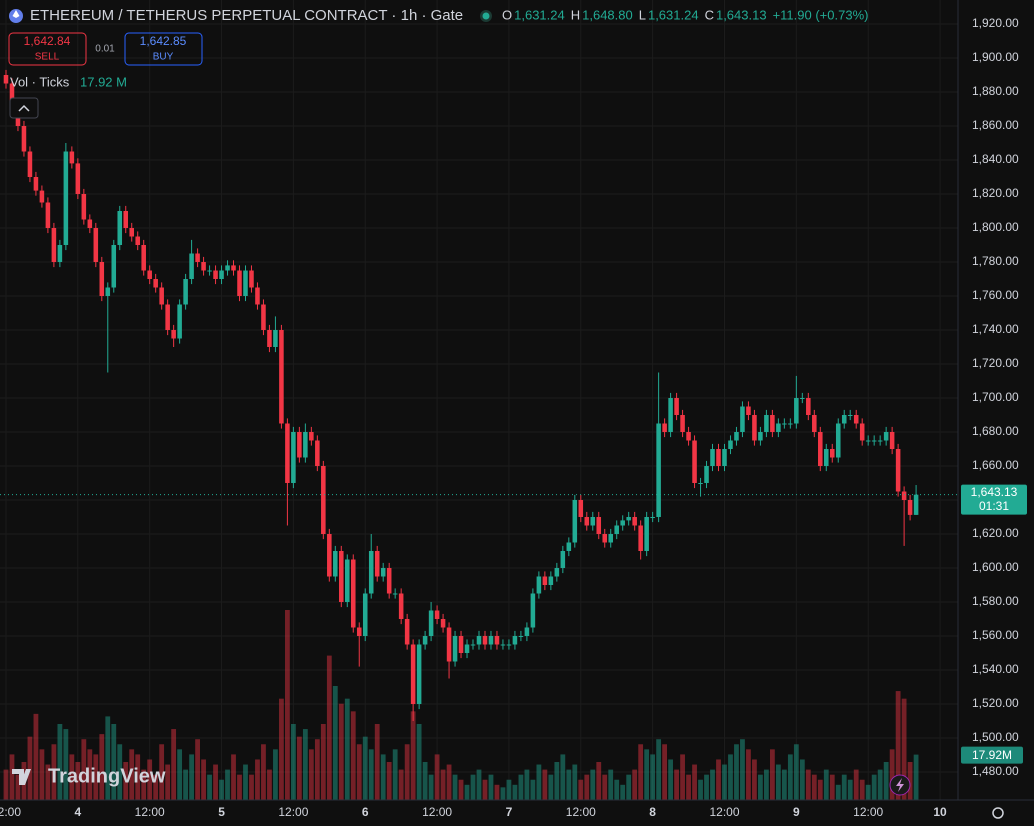 This screenshot has width=1034, height=826. I want to click on y-tick-label: 1,540.00, so click(995, 669).